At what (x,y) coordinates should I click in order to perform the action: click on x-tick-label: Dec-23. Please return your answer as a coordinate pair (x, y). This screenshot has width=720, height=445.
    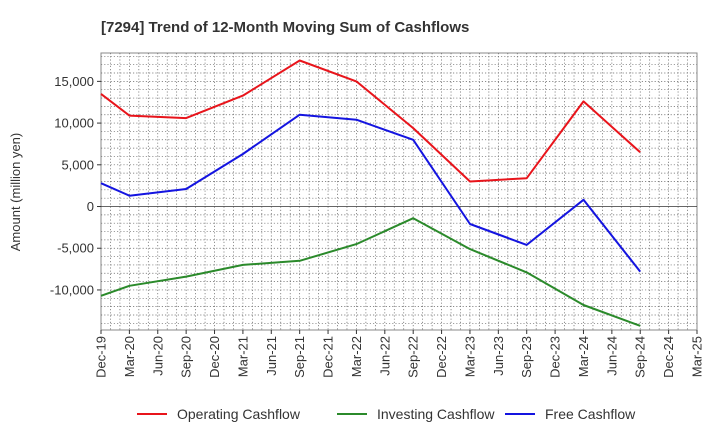
    Looking at the image, I should click on (555, 357).